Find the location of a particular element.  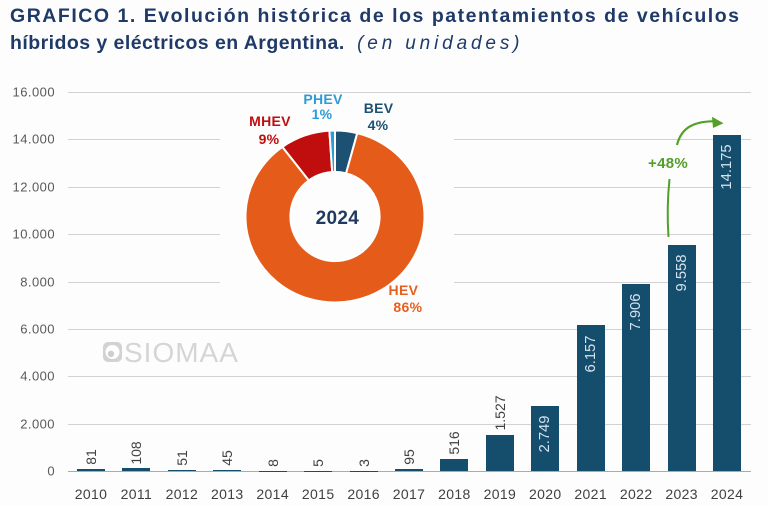

svg-text: SIOMAA is located at coordinates (181, 353).